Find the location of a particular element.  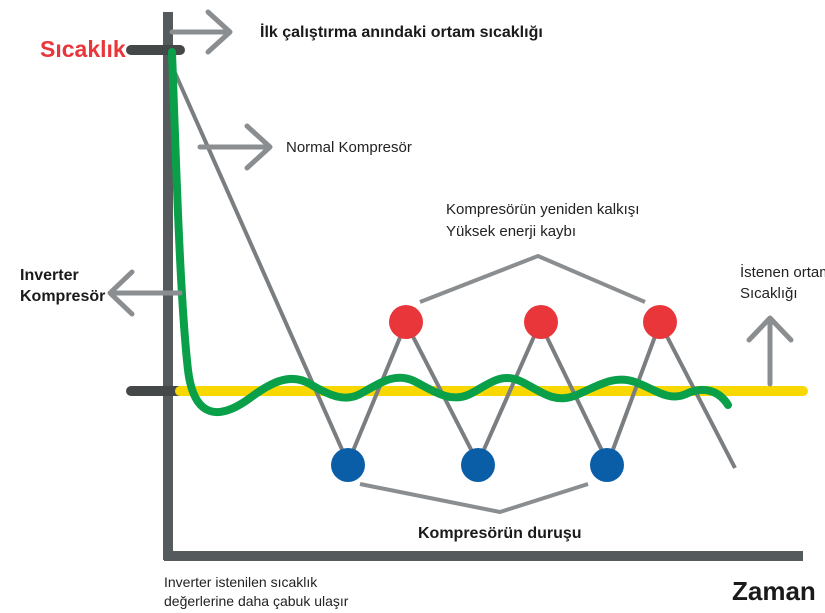

initial-temp-arrow-icon is located at coordinates (201, 32).